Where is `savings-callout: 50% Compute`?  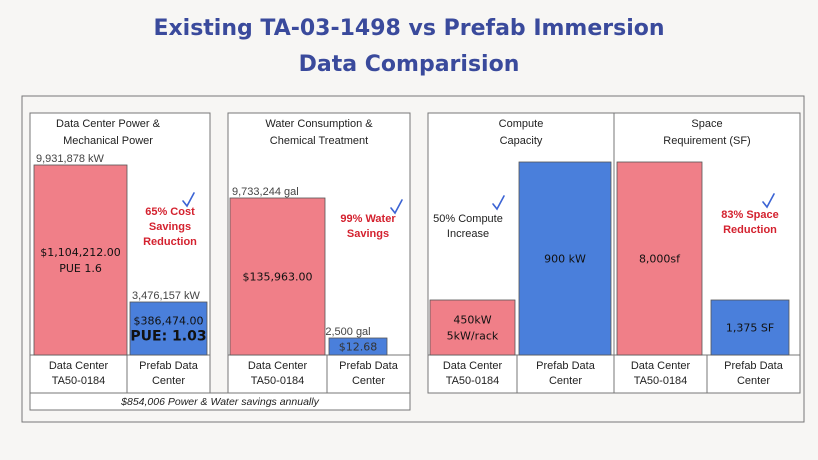
savings-callout: 50% Compute is located at coordinates (468, 219).